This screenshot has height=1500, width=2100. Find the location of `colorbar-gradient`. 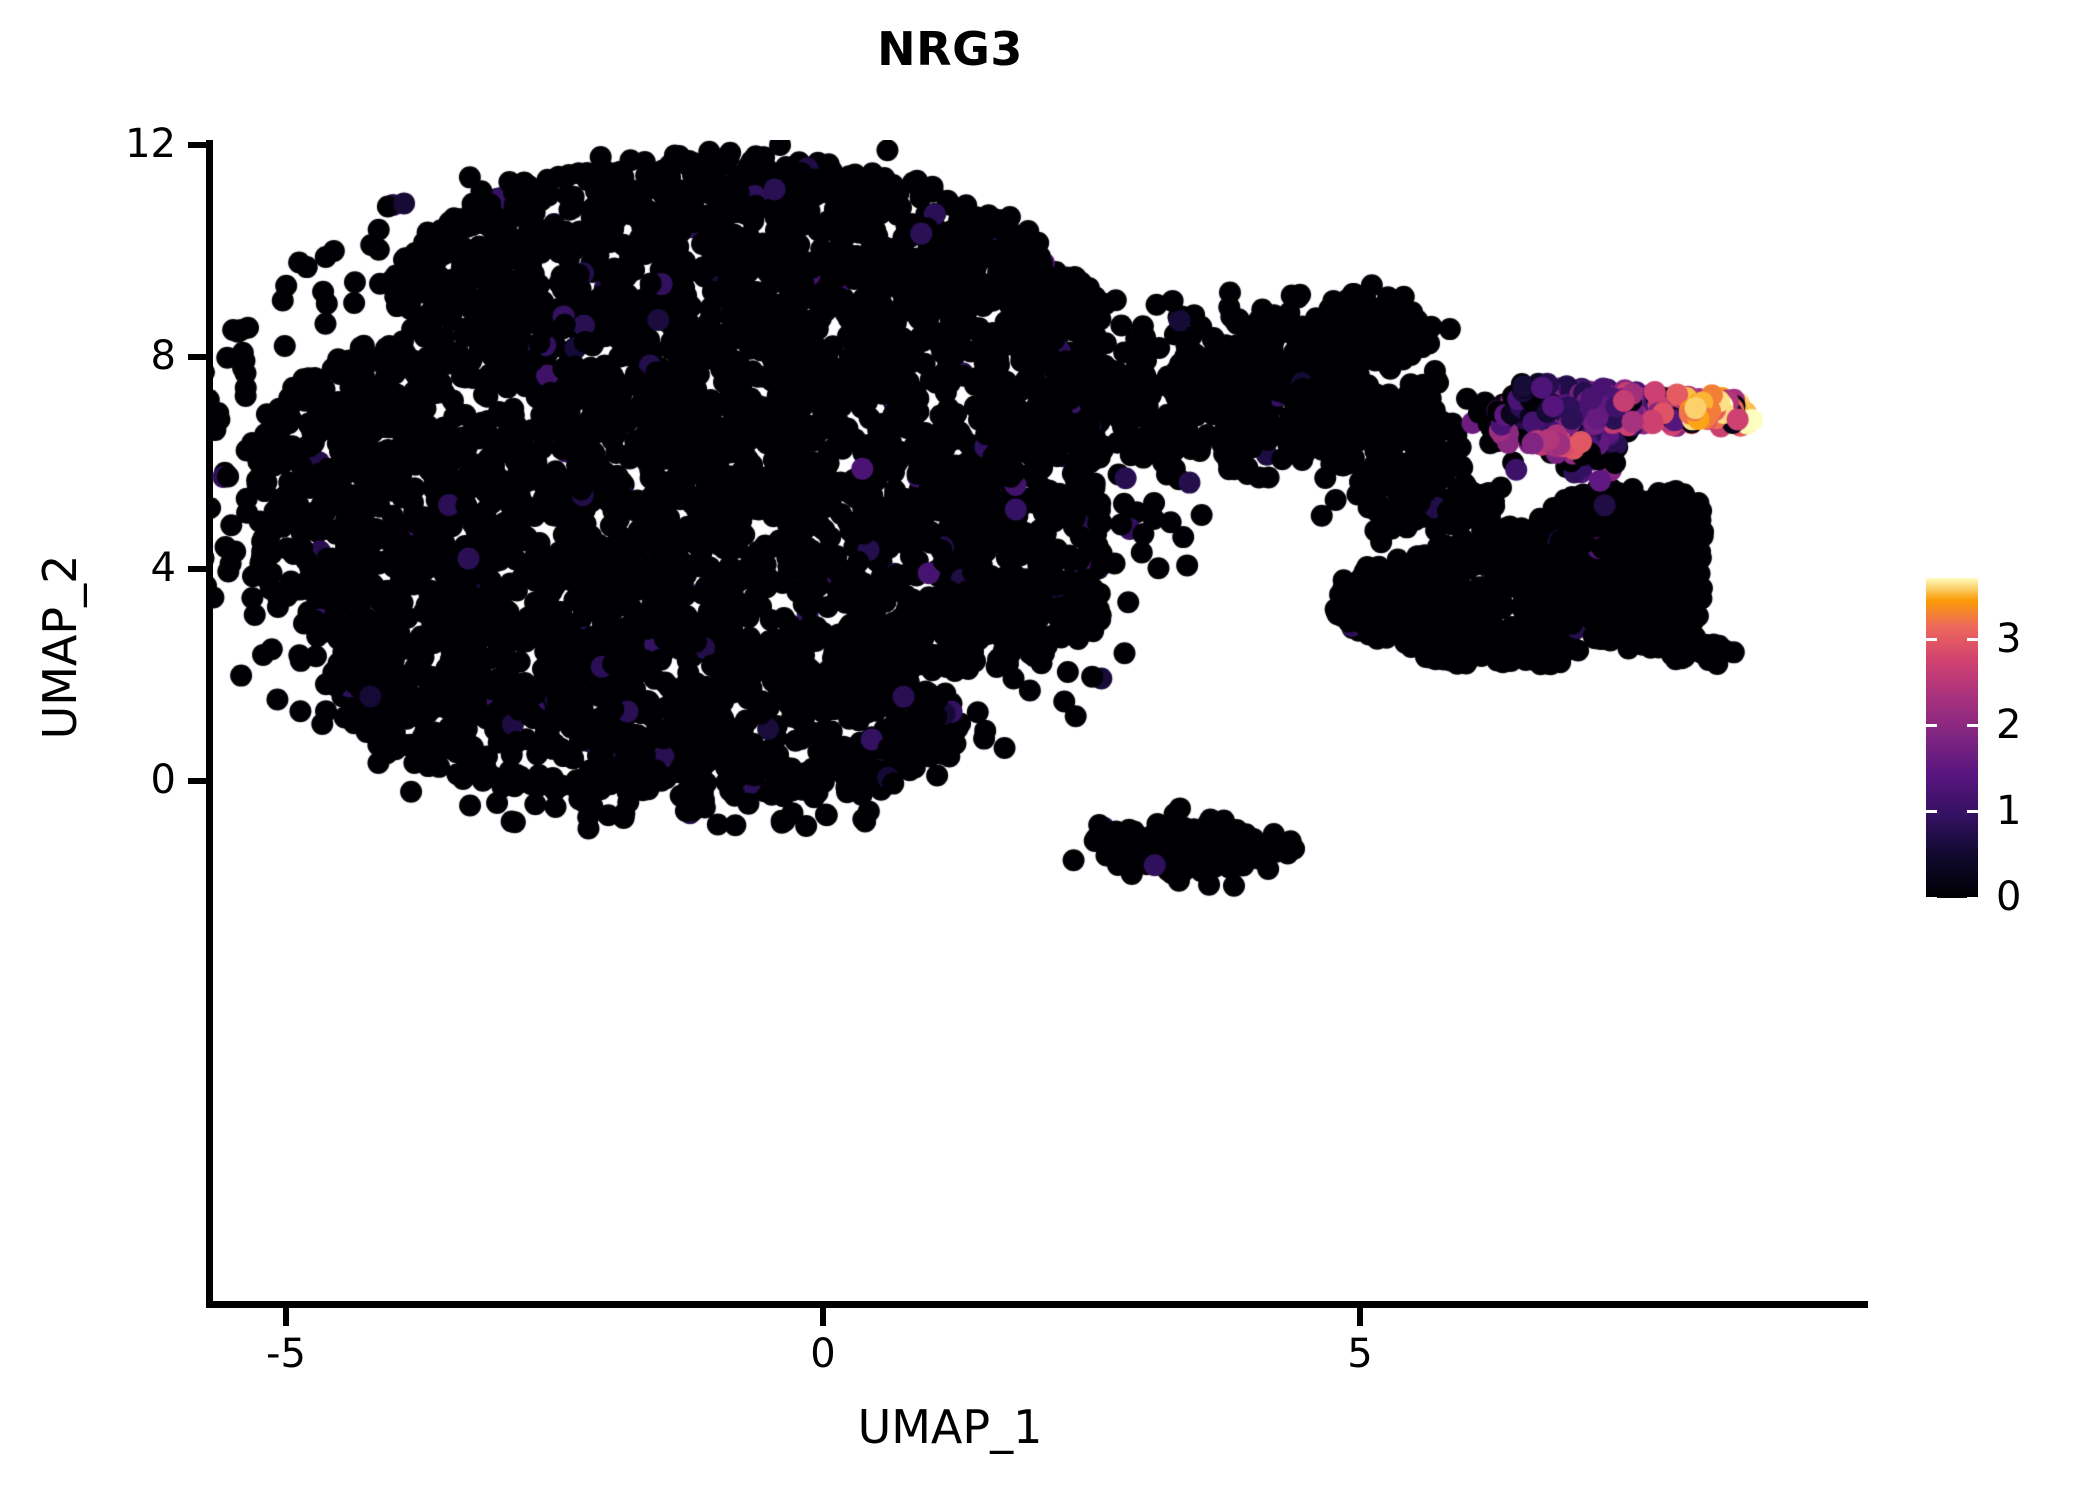

colorbar-gradient is located at coordinates (1952, 738).